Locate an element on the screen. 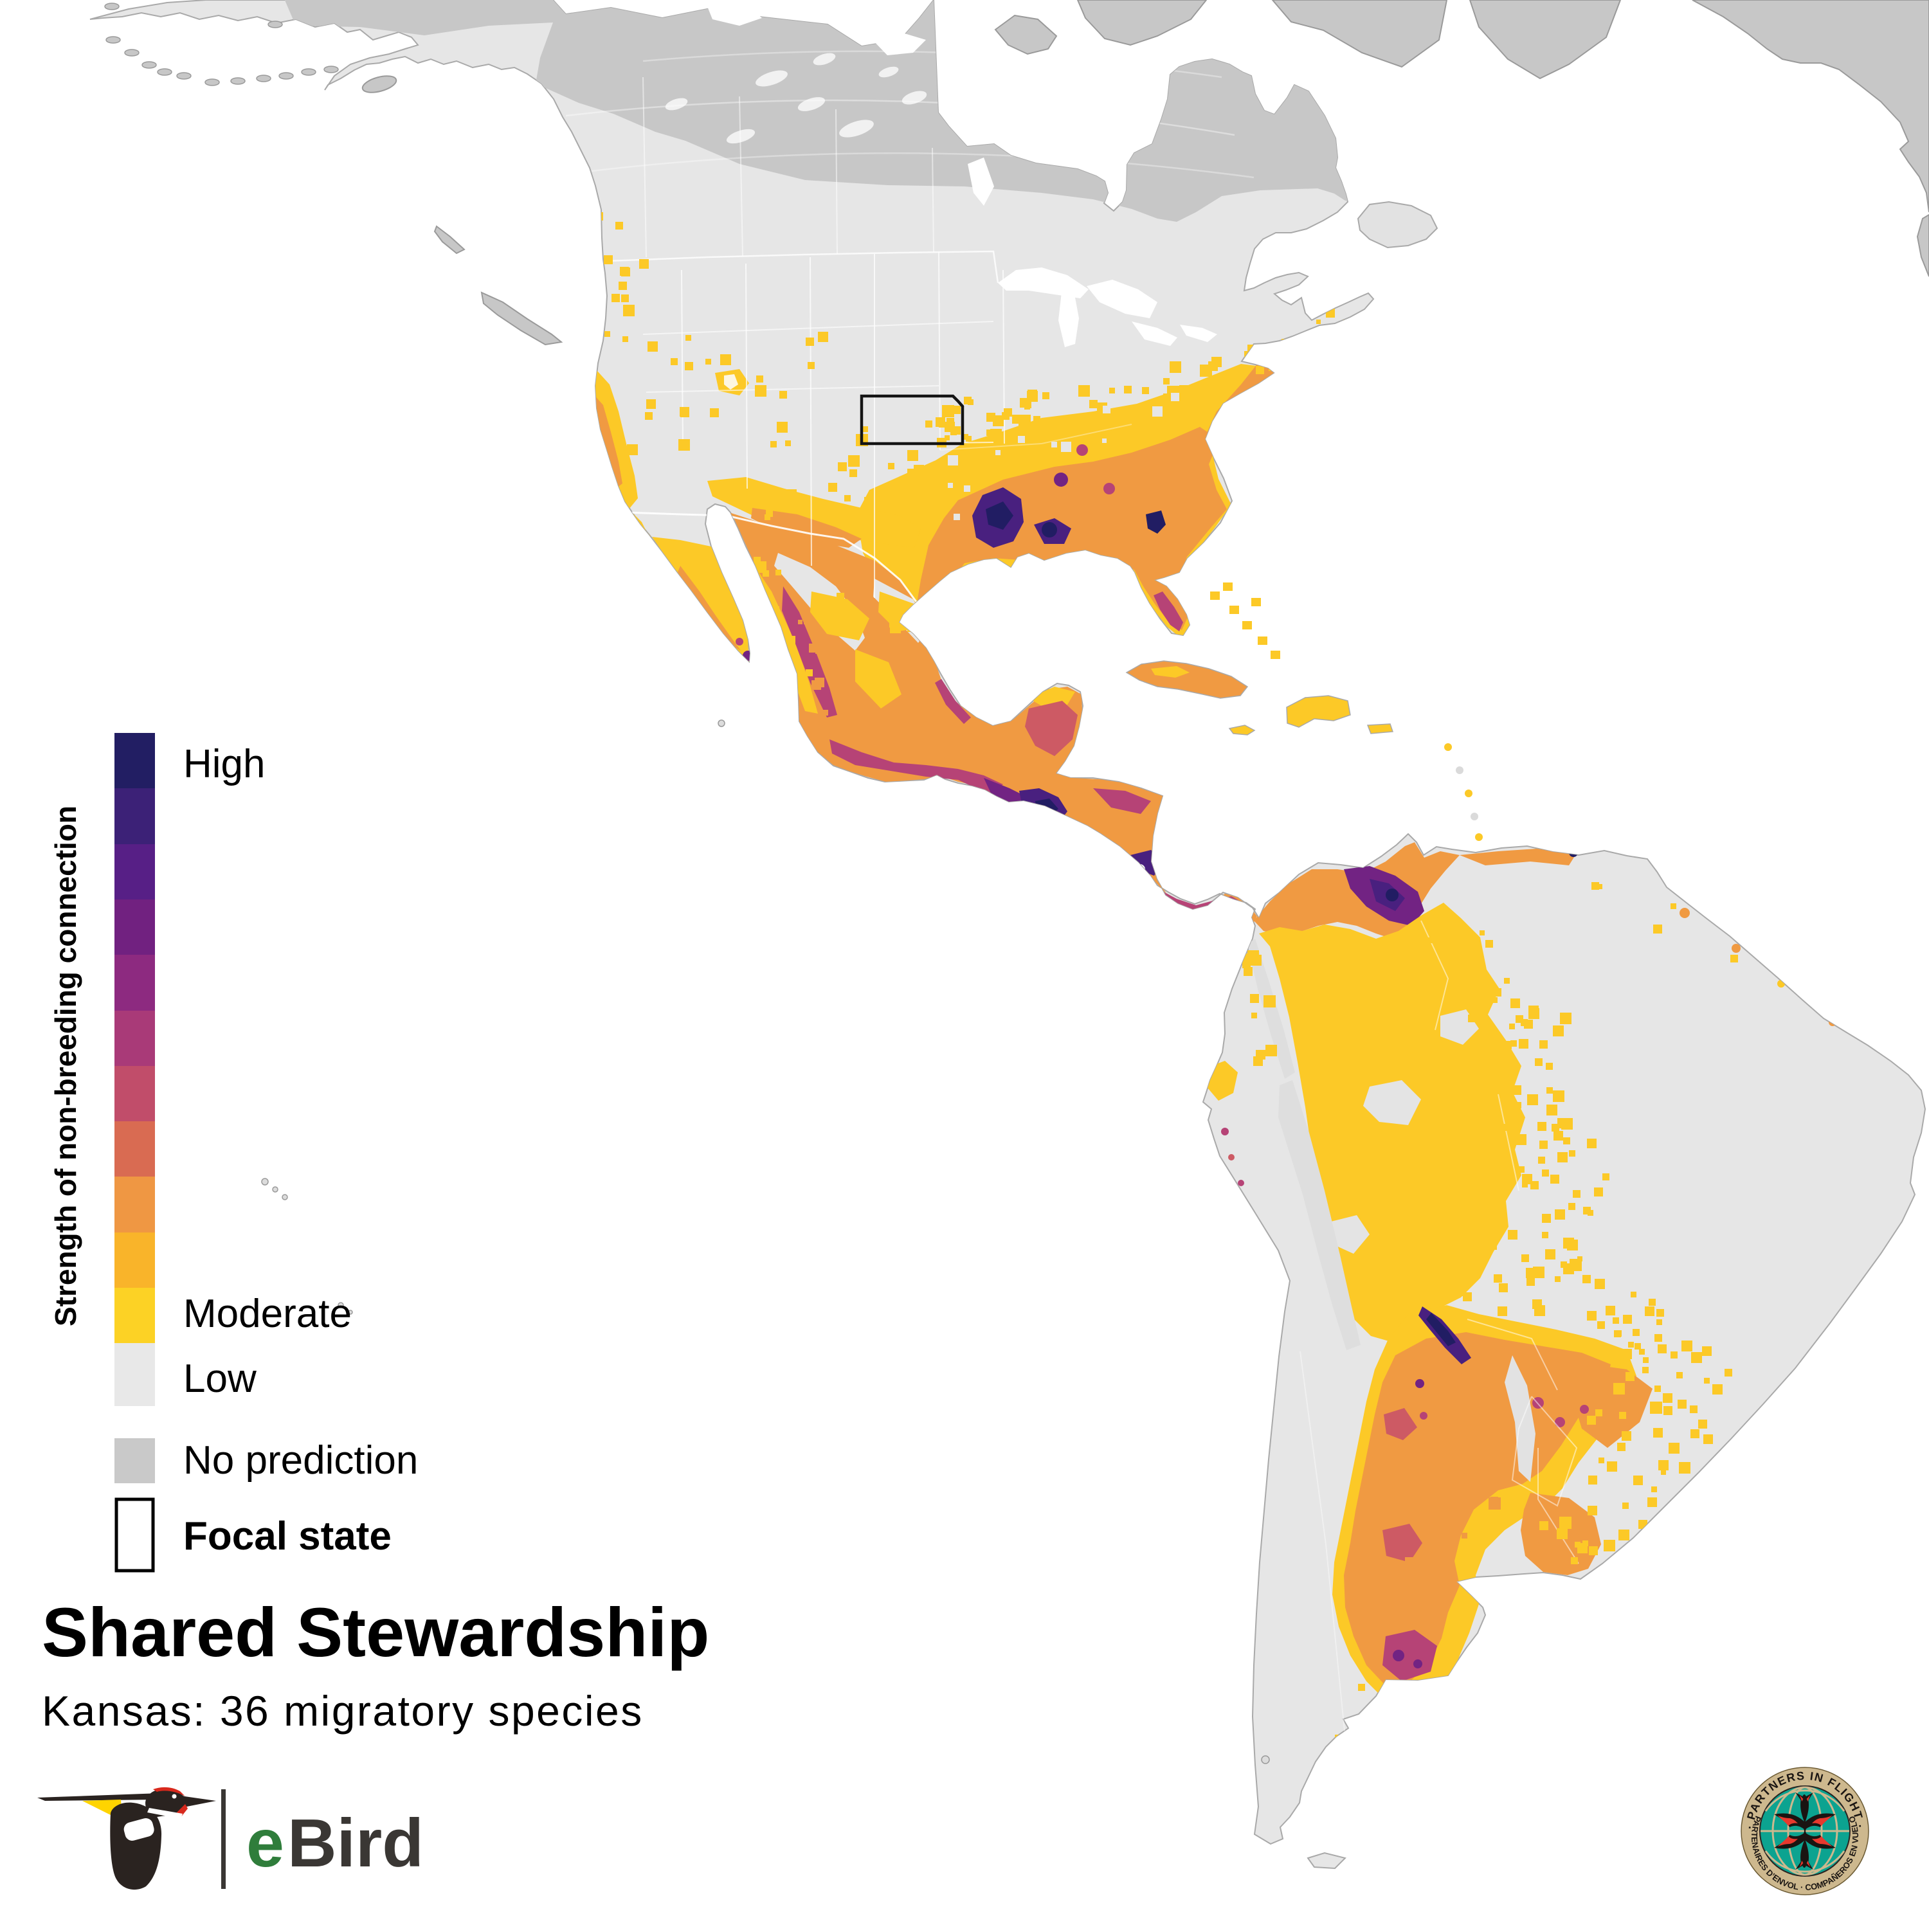 Image resolution: width=1929 pixels, height=1932 pixels. svg-text:Strength of non-breeding conne: Strength of non-breeding connection is located at coordinates (65, 1066).